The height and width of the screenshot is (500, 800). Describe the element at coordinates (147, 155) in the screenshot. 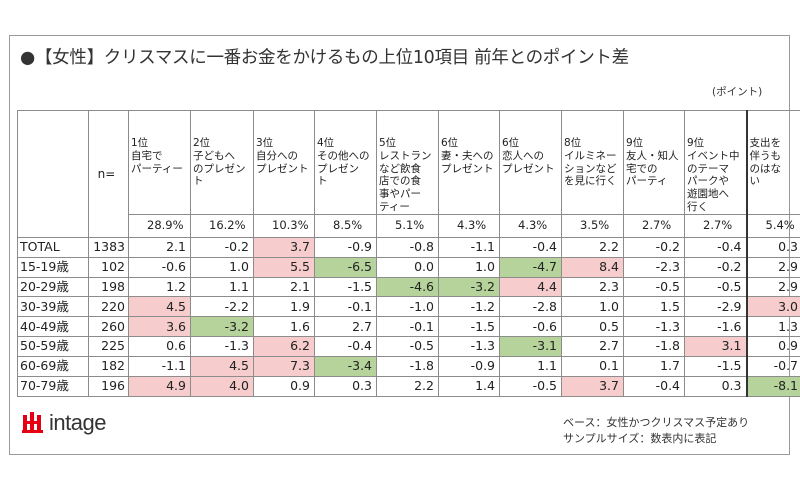

I see `column-header-line: 自宅で` at that location.